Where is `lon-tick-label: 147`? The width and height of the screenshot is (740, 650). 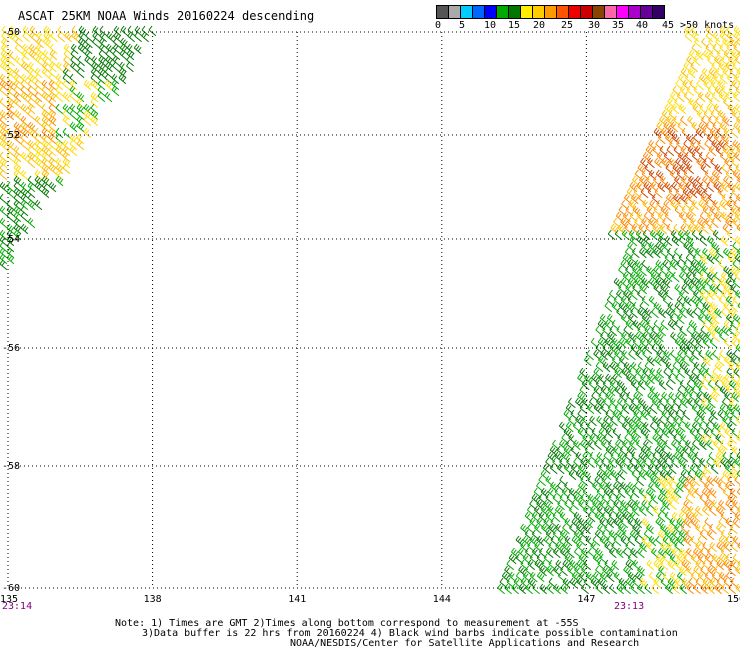
lon-tick-label: 147 is located at coordinates (586, 599).